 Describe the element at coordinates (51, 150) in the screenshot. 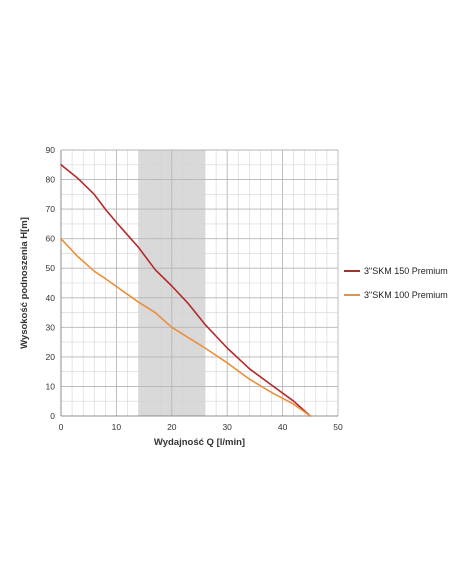

I see `y-tick-label: 90` at that location.